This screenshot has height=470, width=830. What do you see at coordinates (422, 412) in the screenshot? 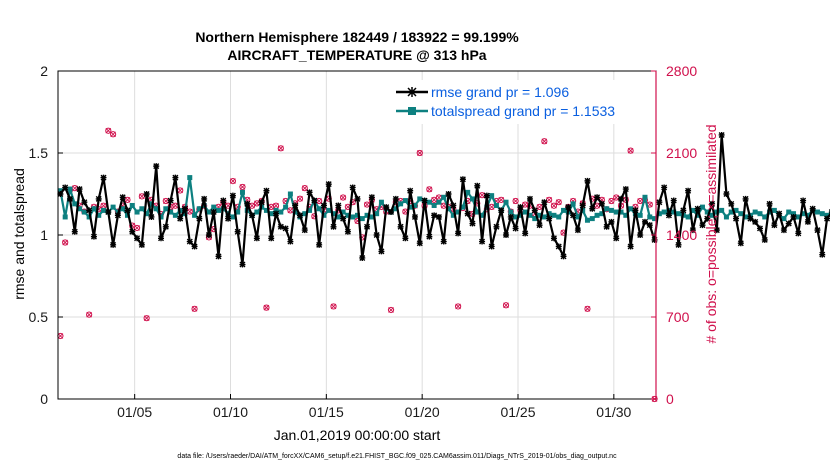
I see `x-tick-label: 01/20` at bounding box center [422, 412].